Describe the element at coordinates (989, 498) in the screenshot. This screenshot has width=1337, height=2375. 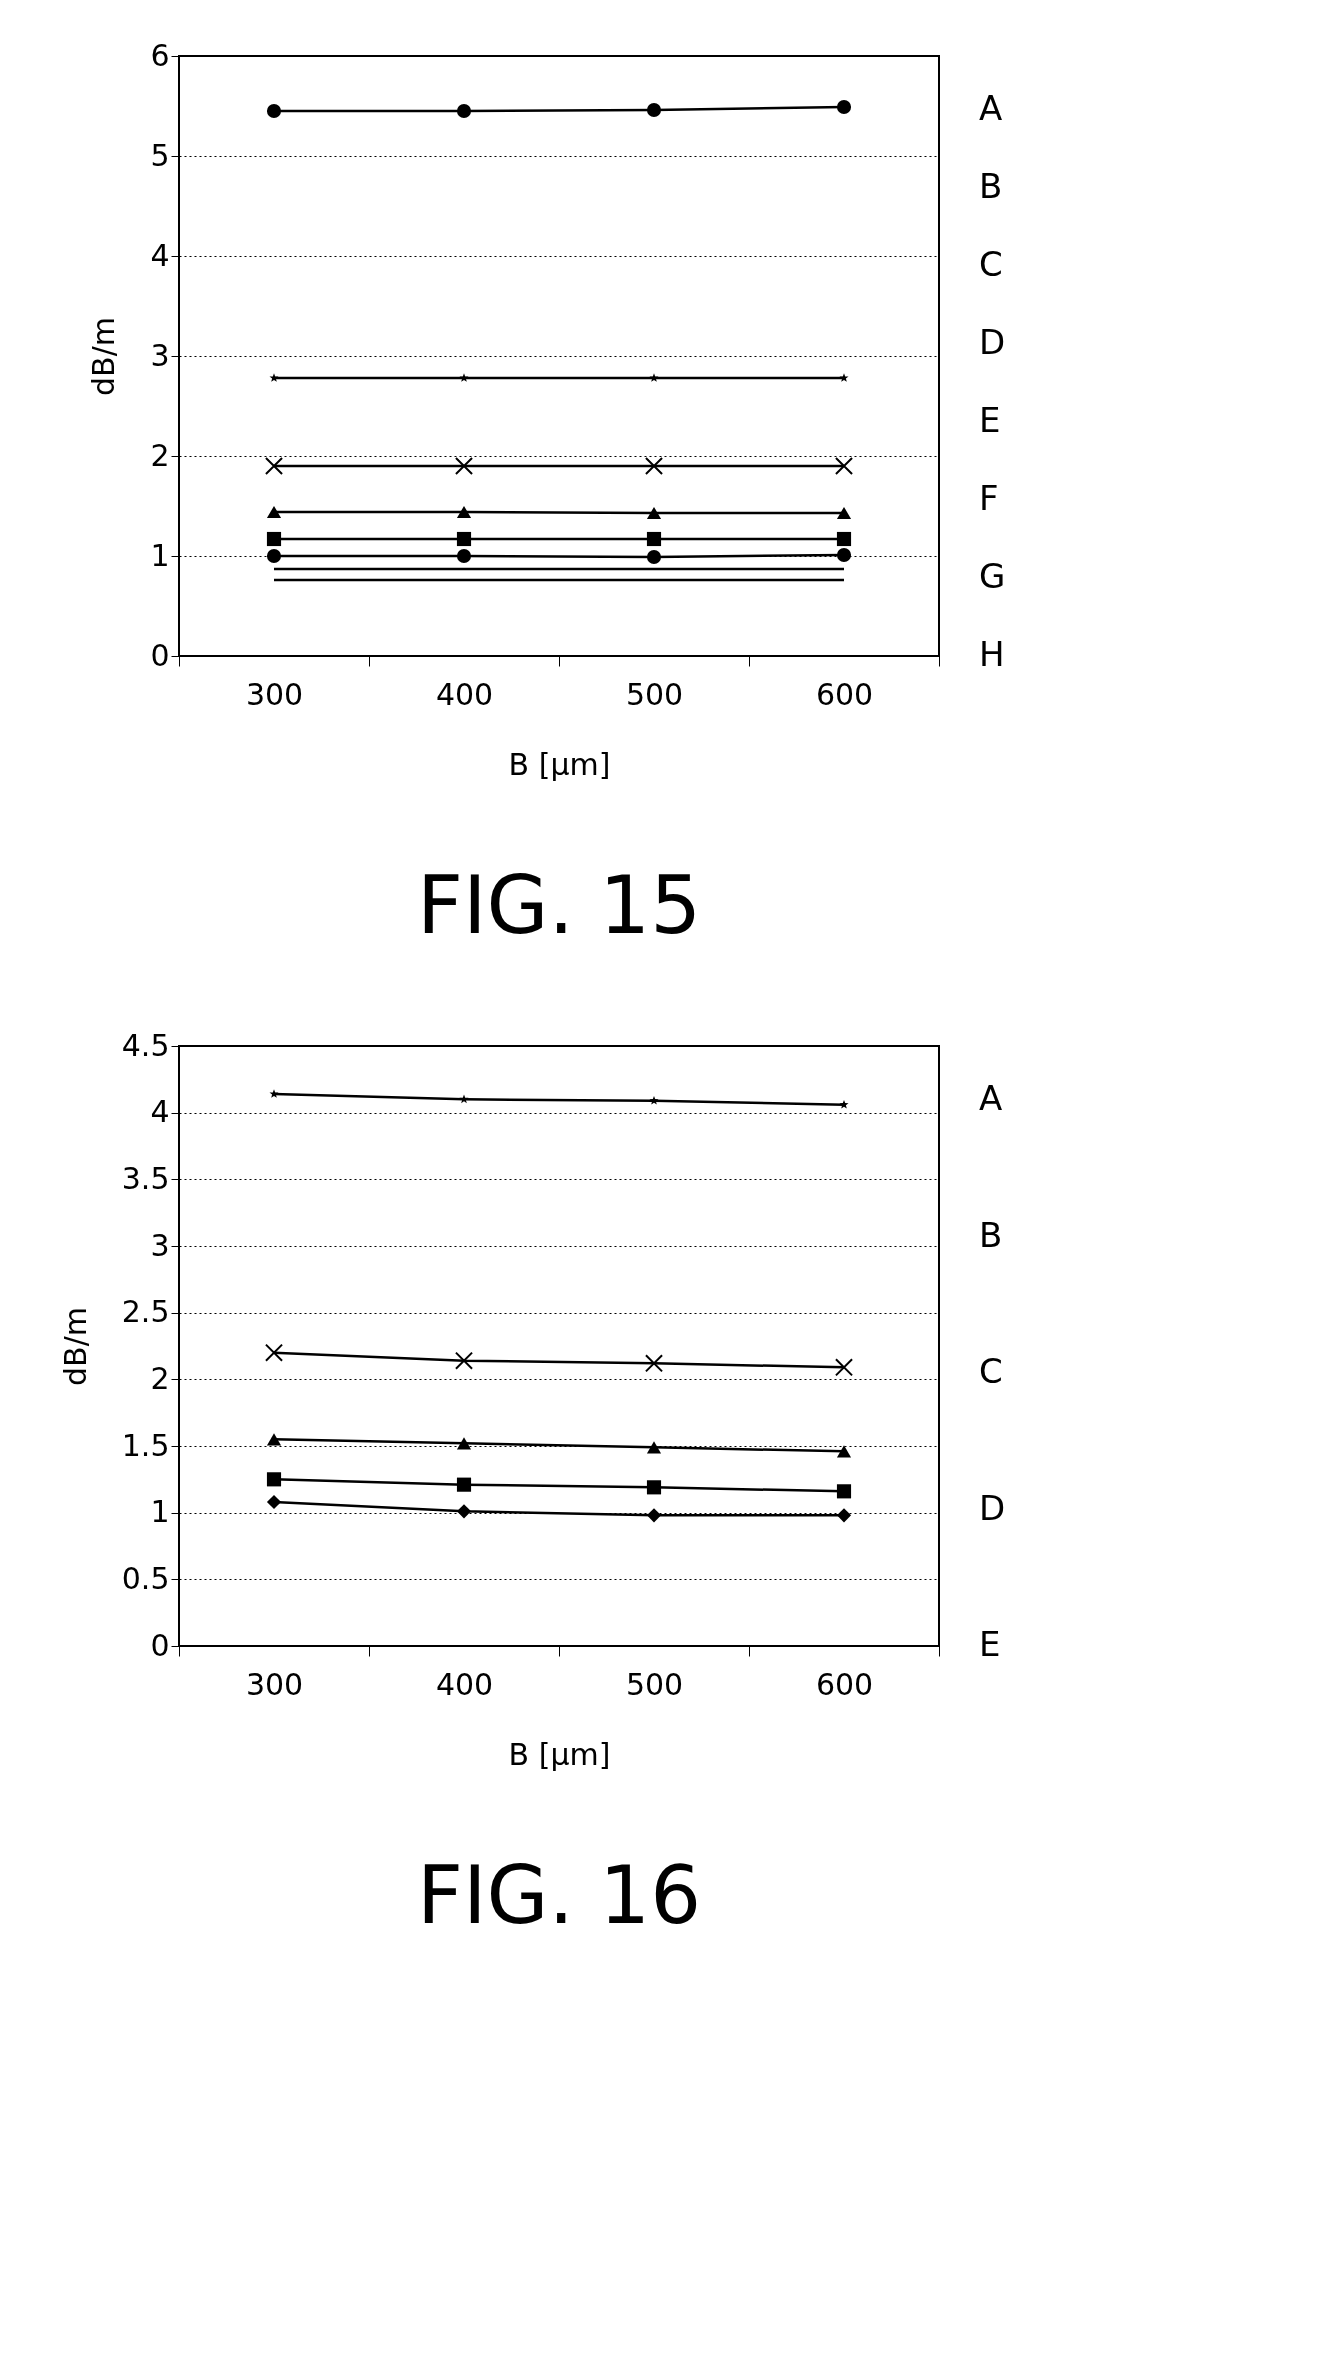
I see `text: F` at that location.